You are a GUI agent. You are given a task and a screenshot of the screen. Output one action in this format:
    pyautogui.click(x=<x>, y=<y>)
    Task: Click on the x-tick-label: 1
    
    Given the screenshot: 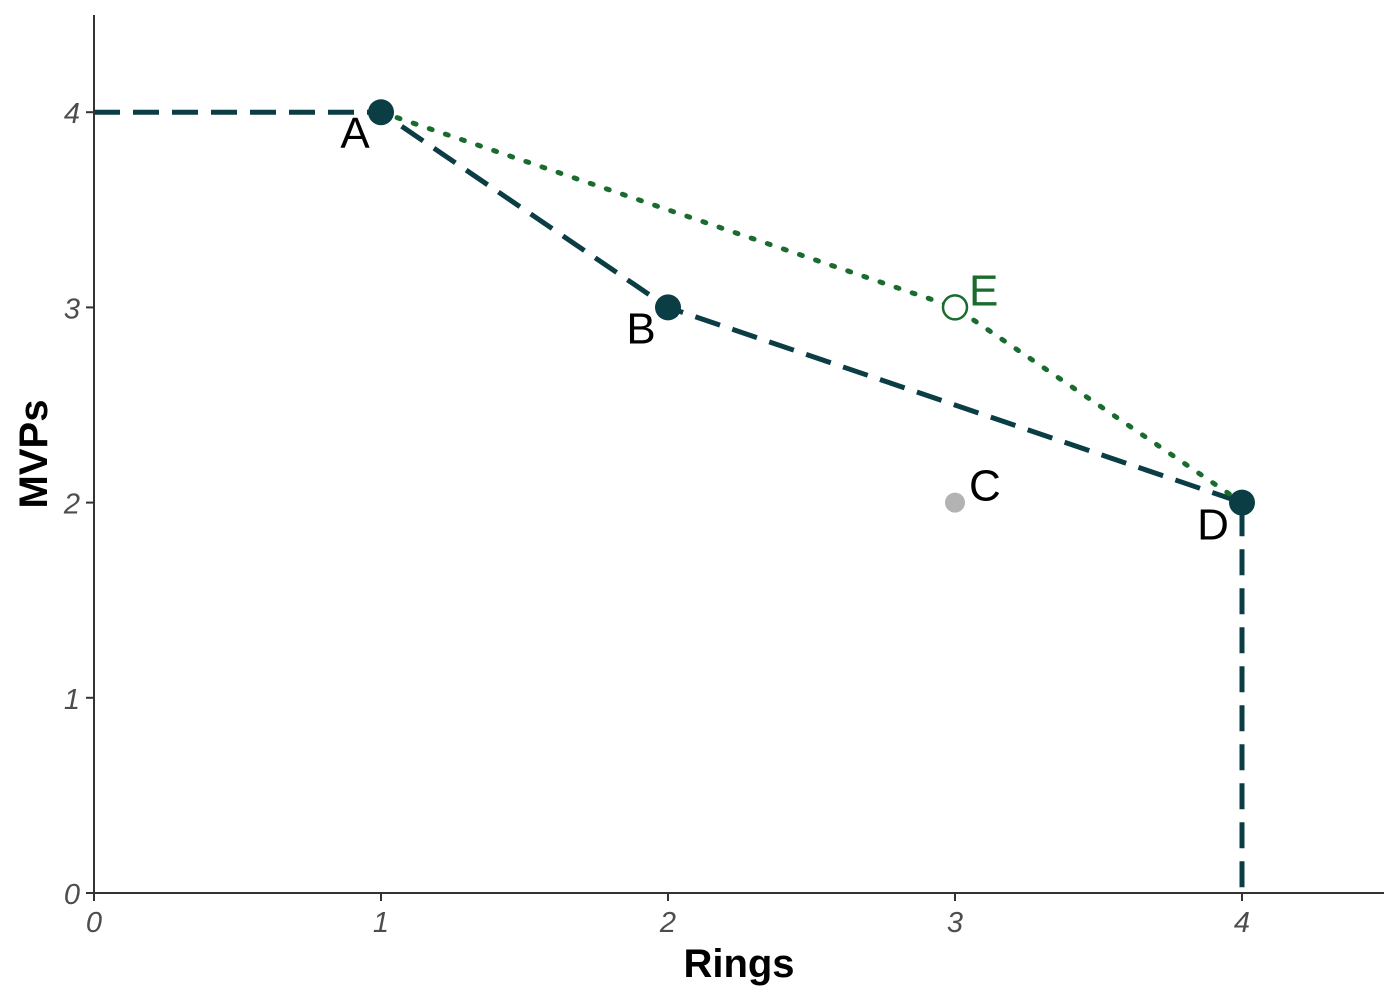 What is the action you would take?
    pyautogui.click(x=381, y=923)
    